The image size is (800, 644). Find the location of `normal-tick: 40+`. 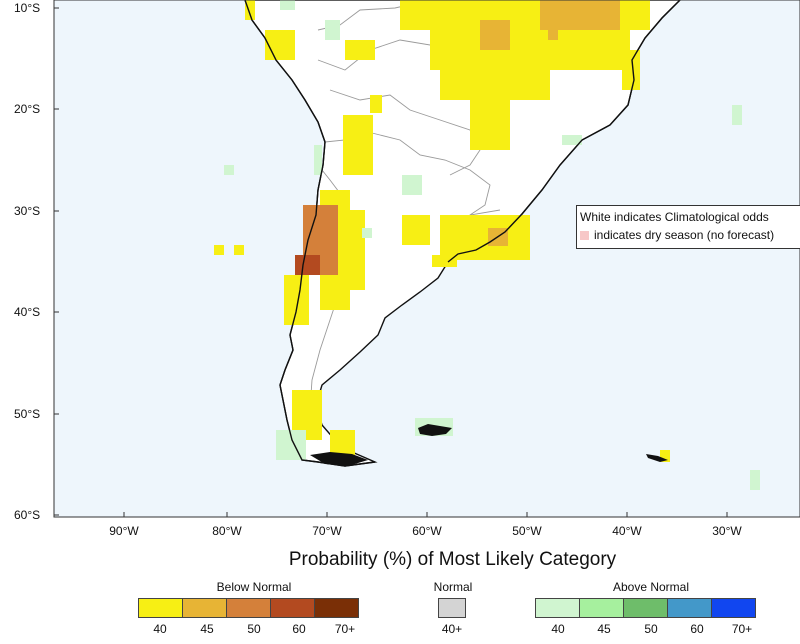

normal-tick: 40+ is located at coordinates (452, 629).